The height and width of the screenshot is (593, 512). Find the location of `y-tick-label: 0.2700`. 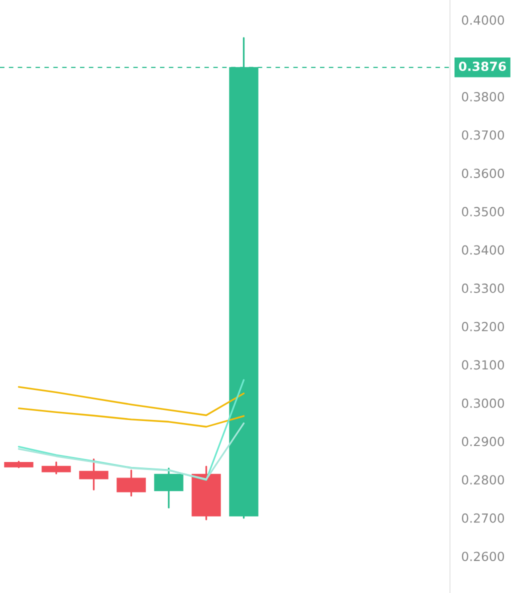

y-tick-label: 0.2700 is located at coordinates (483, 518).